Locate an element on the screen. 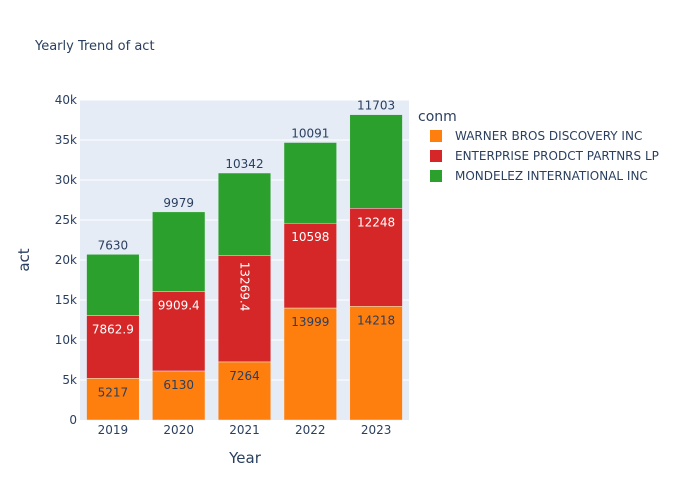 The height and width of the screenshot is (500, 700). y-tick-labels: 0 5k 10k 15k 20k 25k 30k 35k 40k is located at coordinates (66, 260).